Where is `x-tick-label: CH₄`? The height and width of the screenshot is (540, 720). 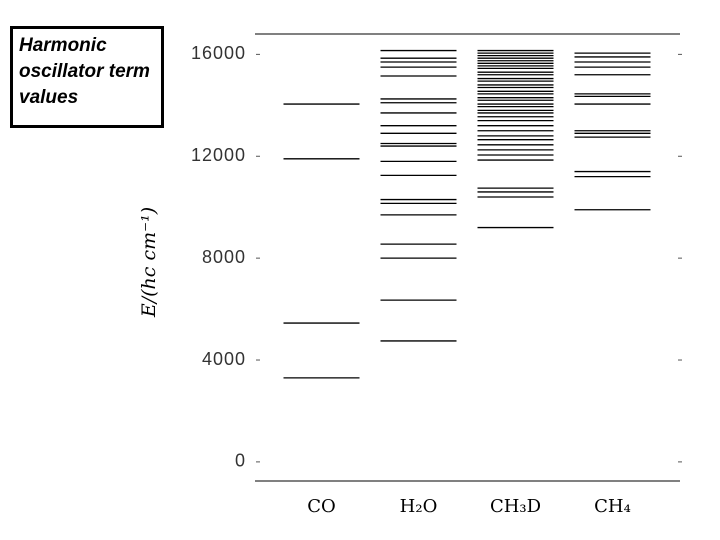
x-tick-label: CH₄ is located at coordinates (612, 506).